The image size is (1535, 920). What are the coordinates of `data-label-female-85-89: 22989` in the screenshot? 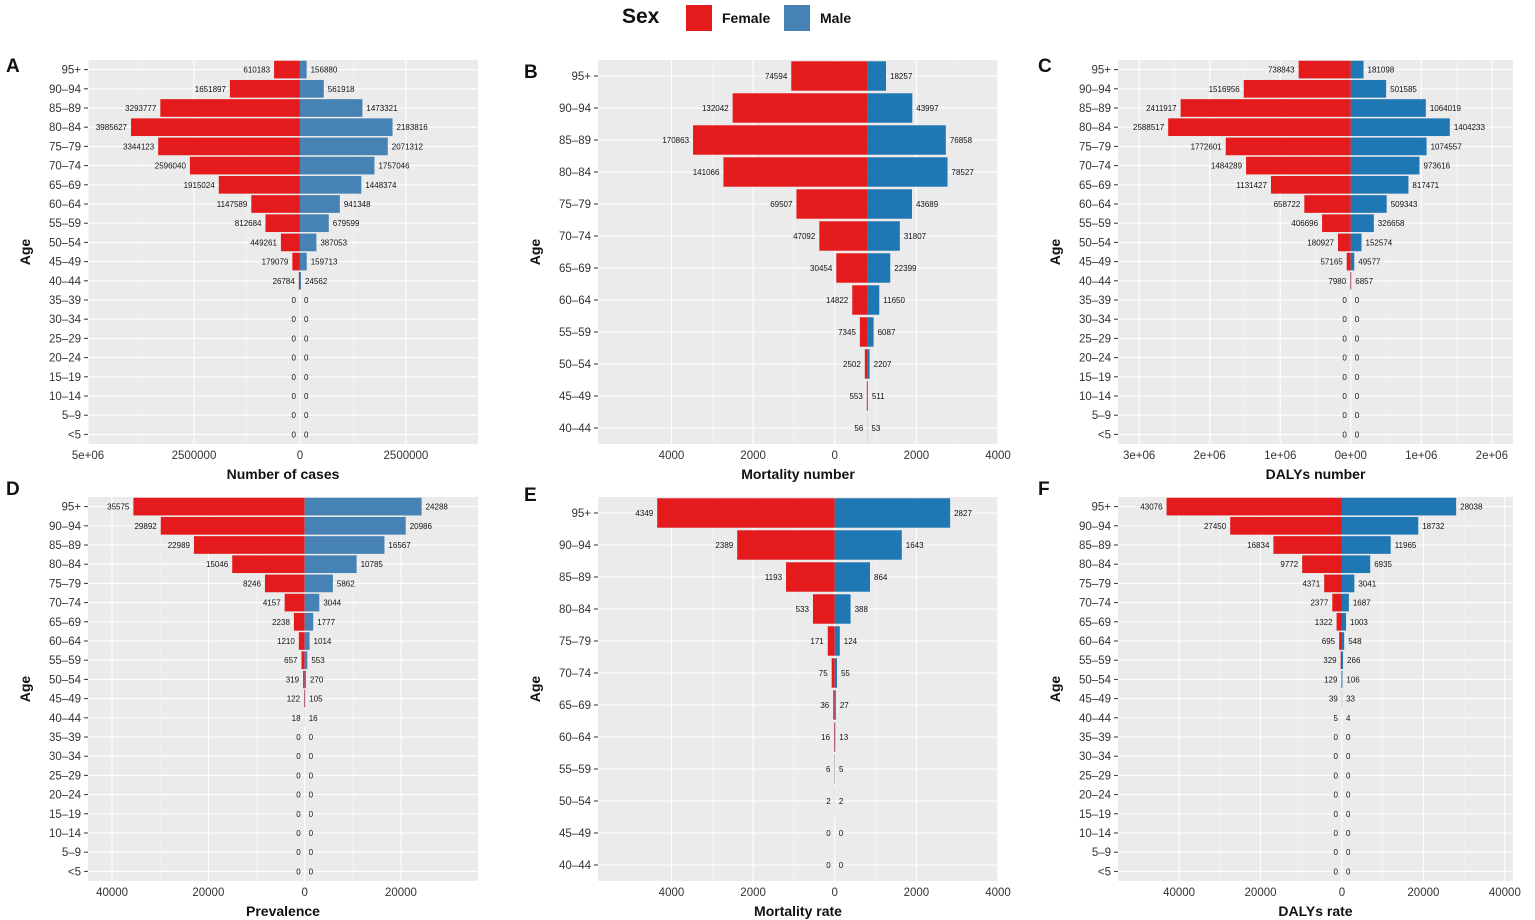 It's located at (179, 545).